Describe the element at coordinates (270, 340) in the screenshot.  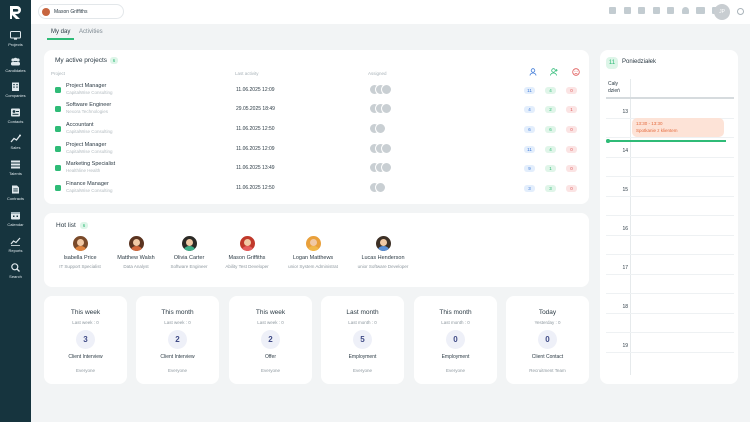
I see `stat-card: This week Last week : 0 2 Offer Everyone` at that location.